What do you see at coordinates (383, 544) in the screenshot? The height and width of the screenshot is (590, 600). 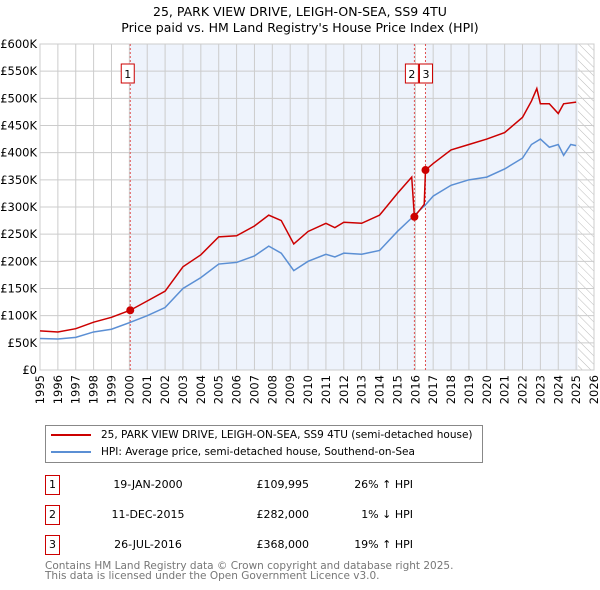 I see `hpi-comparison: 19% ↑ HPI` at bounding box center [383, 544].